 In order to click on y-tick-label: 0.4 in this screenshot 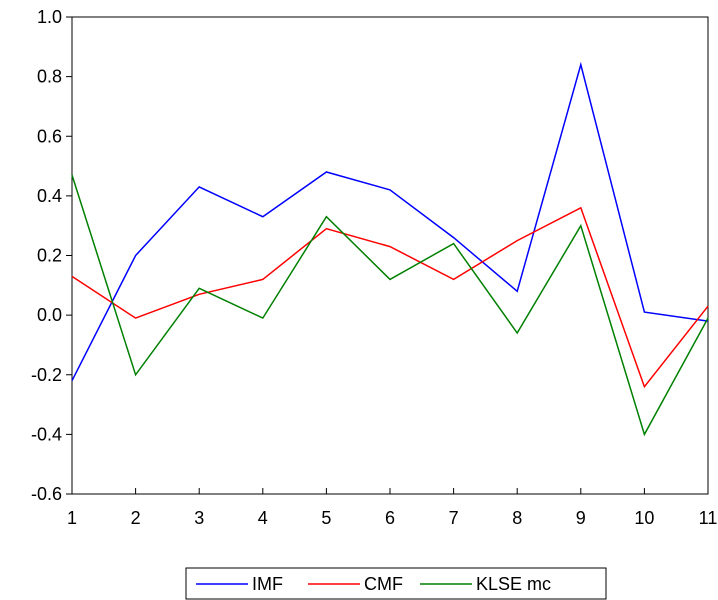, I will do `click(49, 196)`.